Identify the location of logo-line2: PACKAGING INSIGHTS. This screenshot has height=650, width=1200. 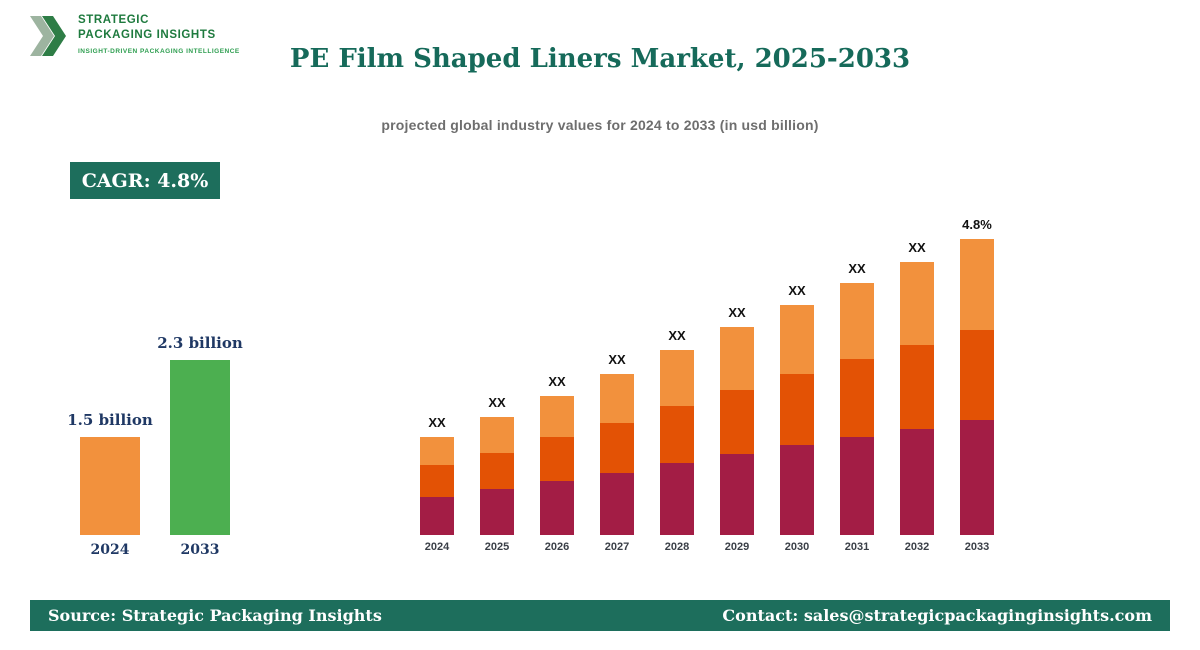
(147, 34).